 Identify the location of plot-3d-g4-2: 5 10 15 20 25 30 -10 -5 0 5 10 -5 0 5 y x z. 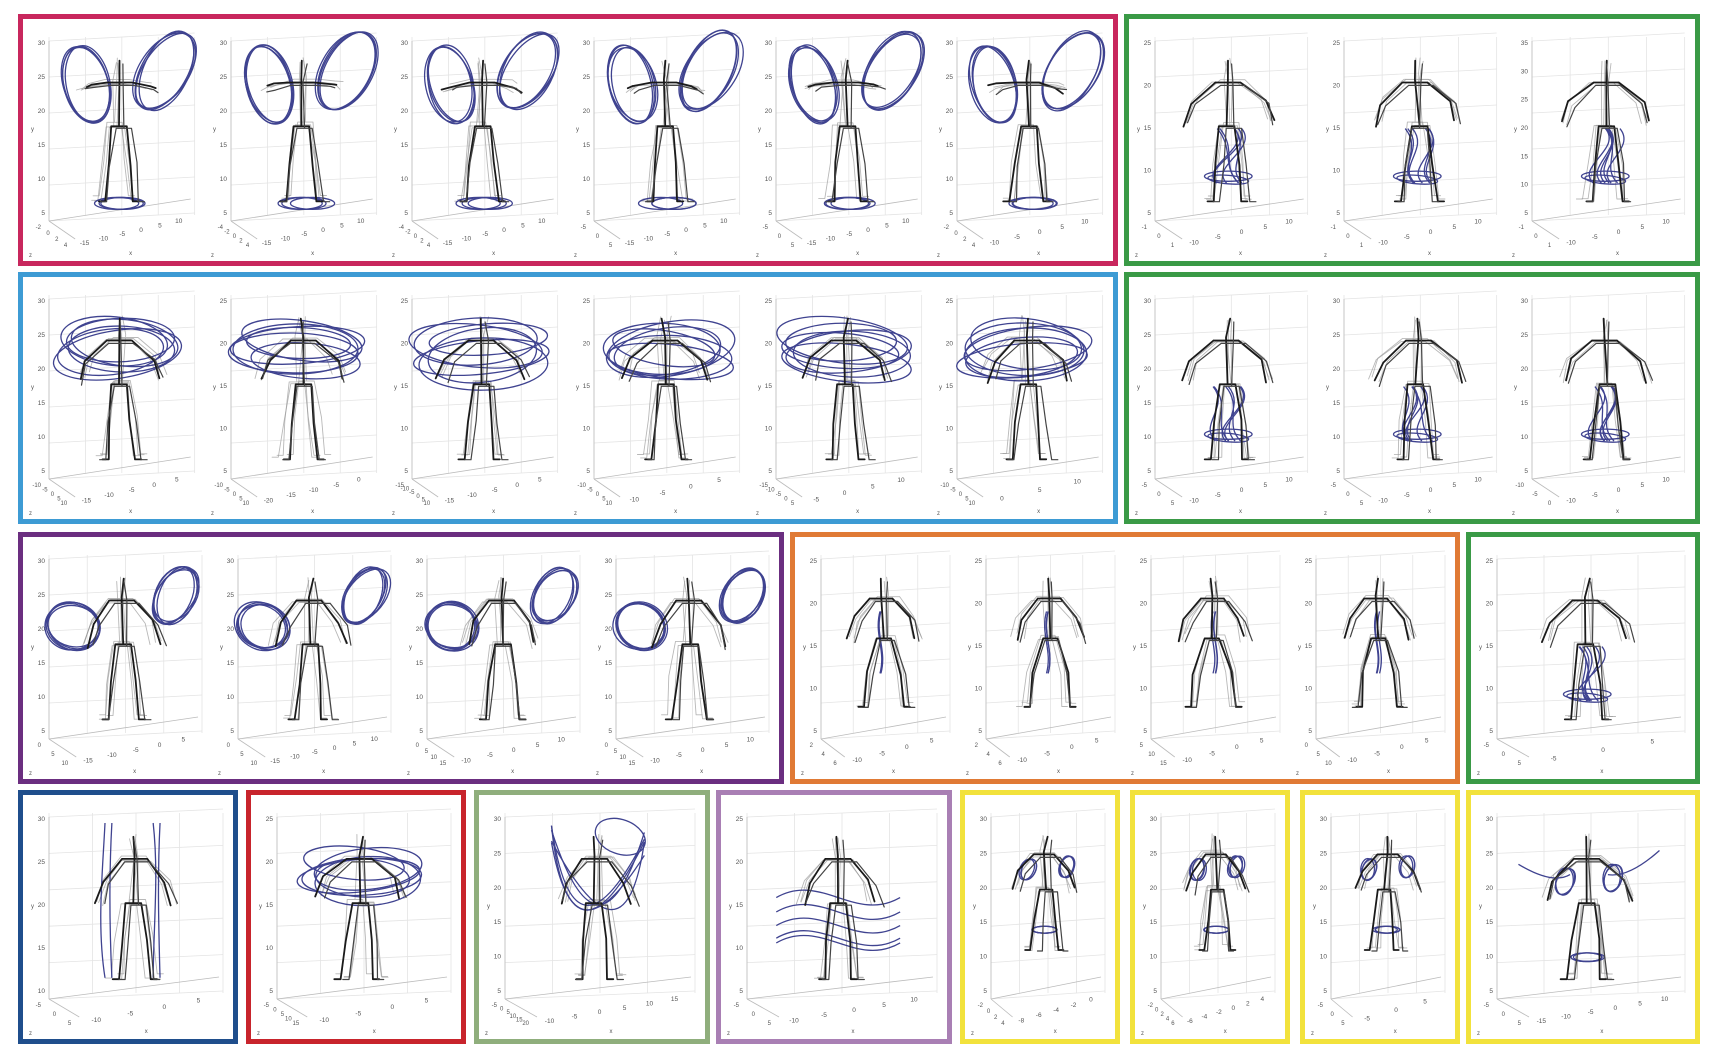
(1412, 398).